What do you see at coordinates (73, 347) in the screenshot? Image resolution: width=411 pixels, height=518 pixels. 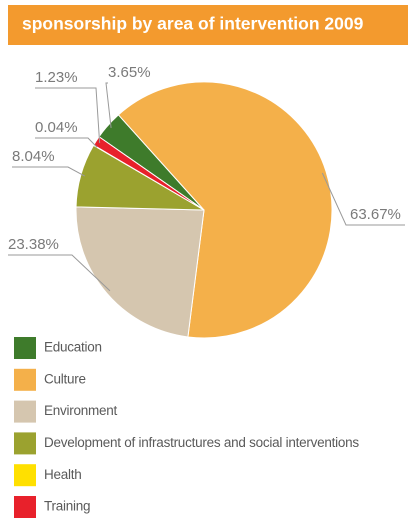 I see `legend-label: Education` at bounding box center [73, 347].